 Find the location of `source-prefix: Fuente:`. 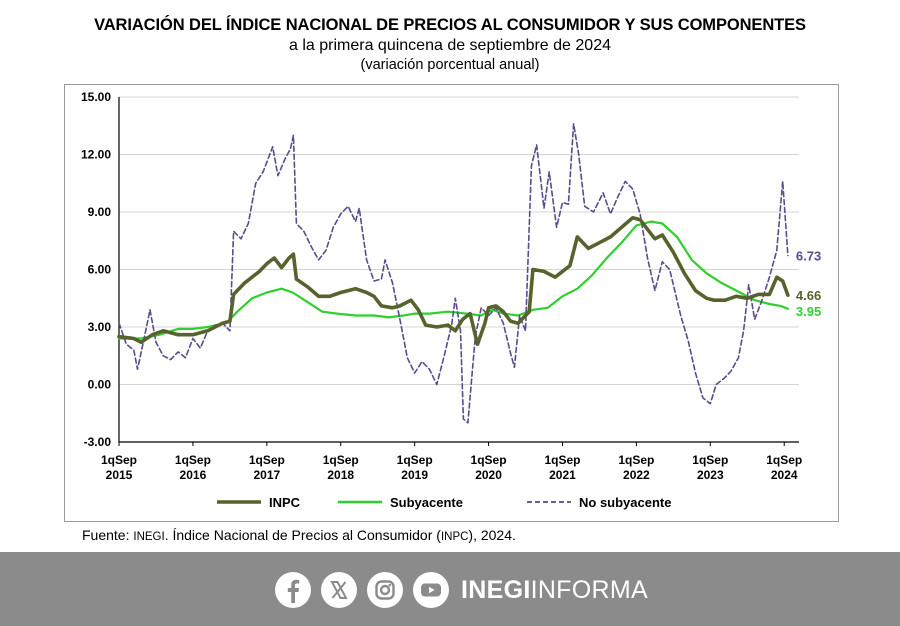

source-prefix: Fuente: is located at coordinates (108, 535).